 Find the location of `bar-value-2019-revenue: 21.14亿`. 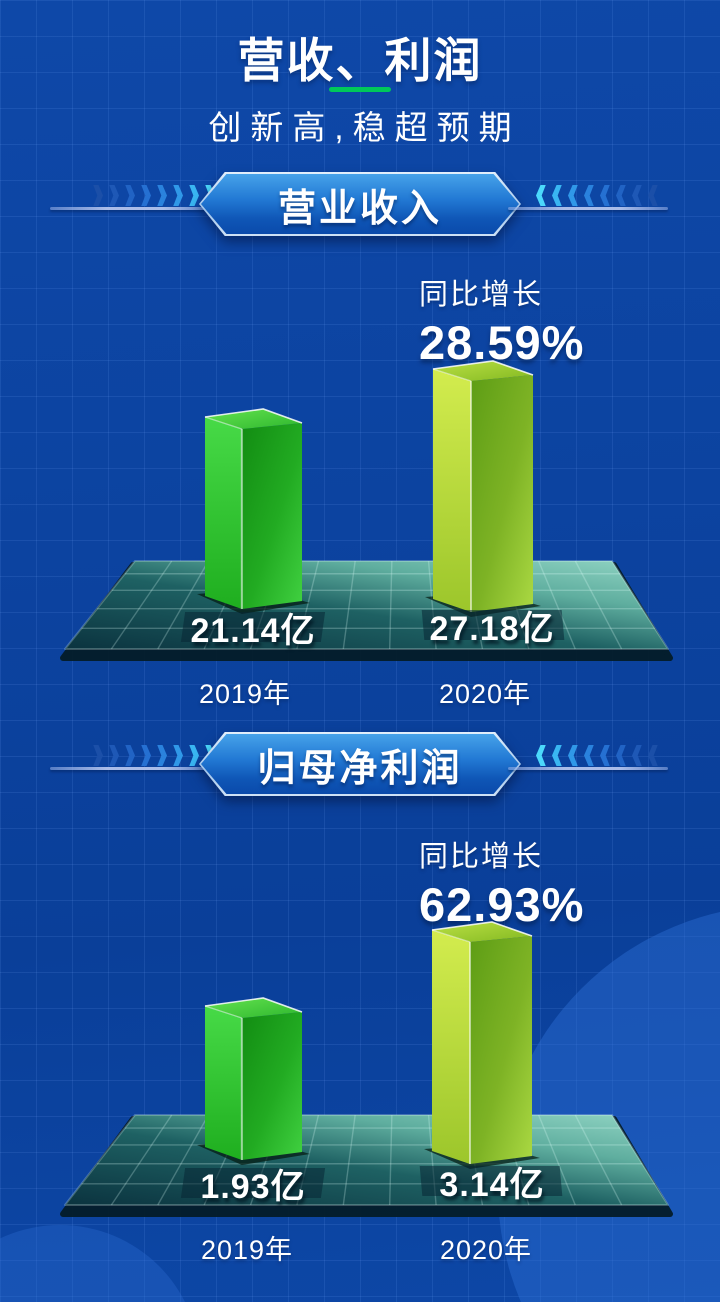

bar-value-2019-revenue: 21.14亿 is located at coordinates (253, 631).